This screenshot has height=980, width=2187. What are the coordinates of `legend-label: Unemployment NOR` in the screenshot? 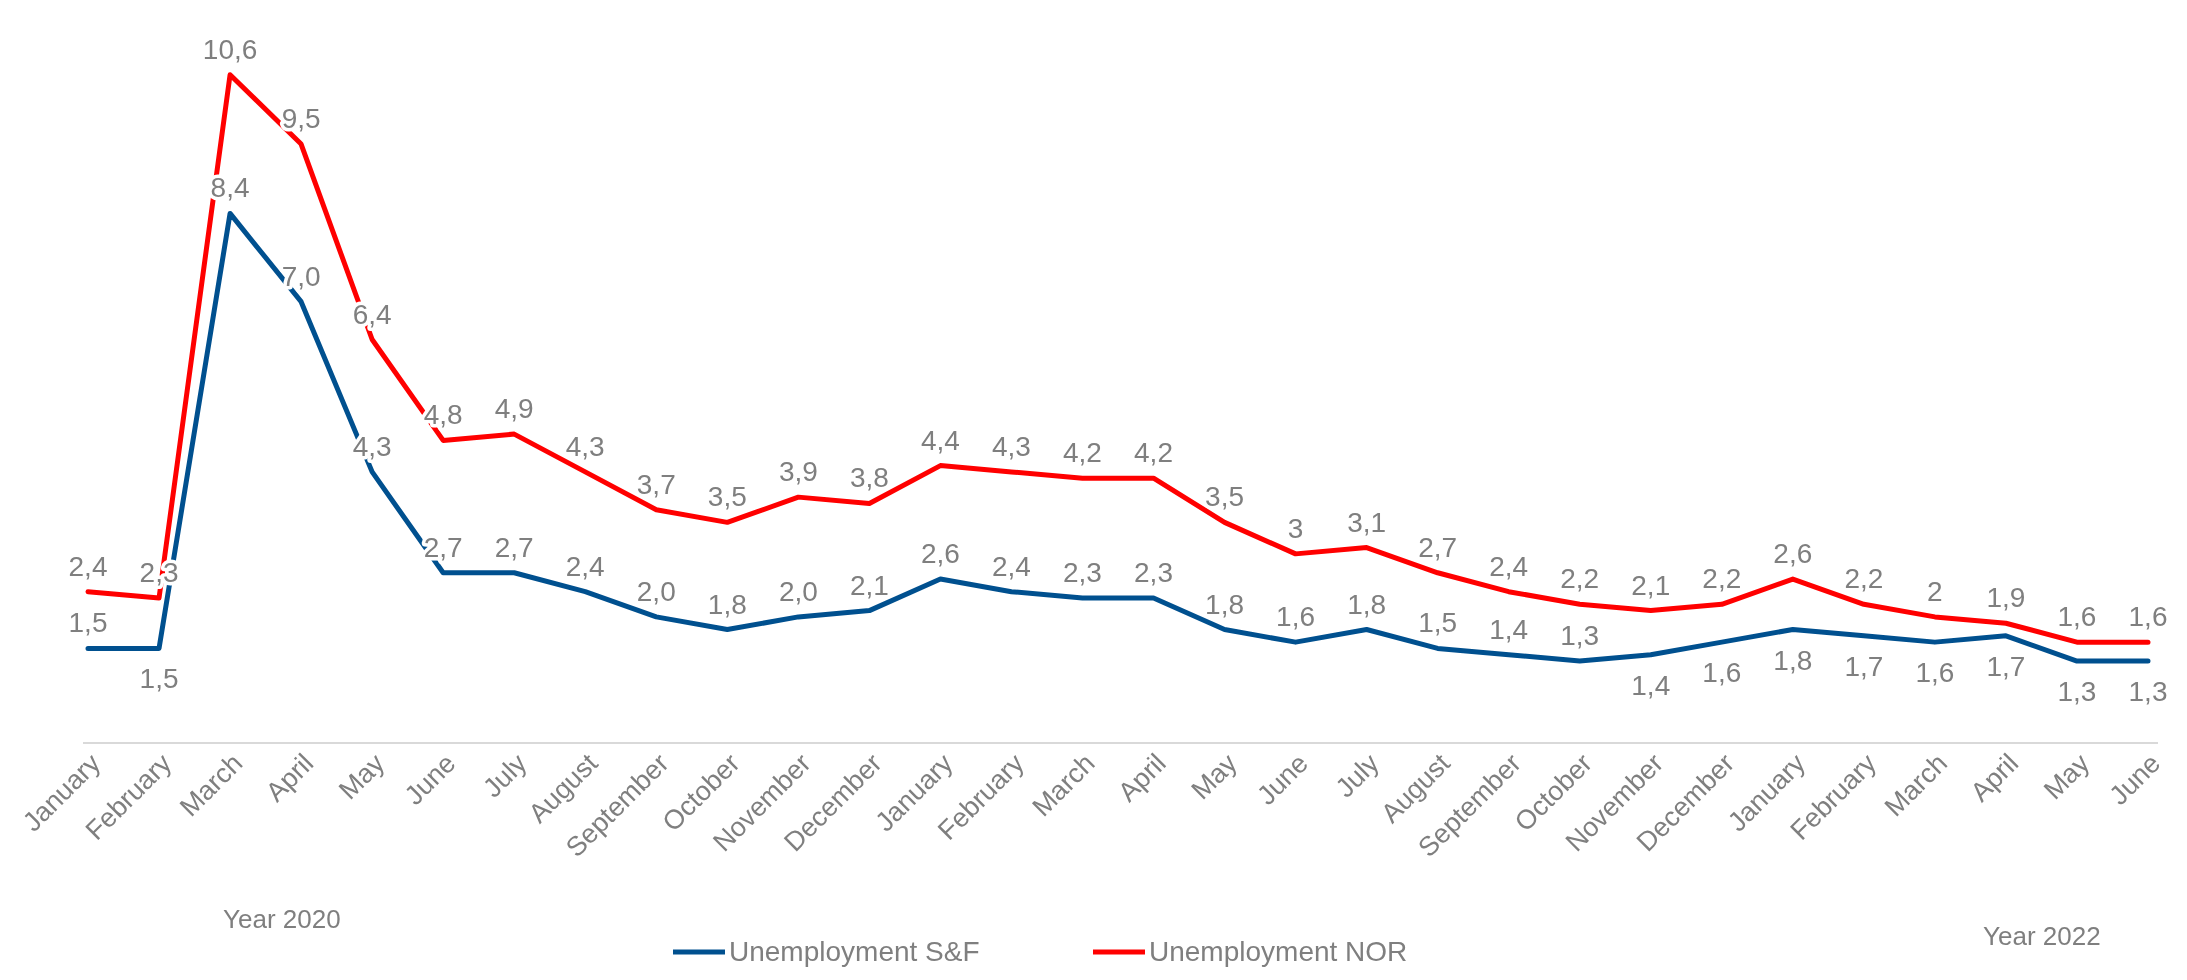 It's located at (1278, 951).